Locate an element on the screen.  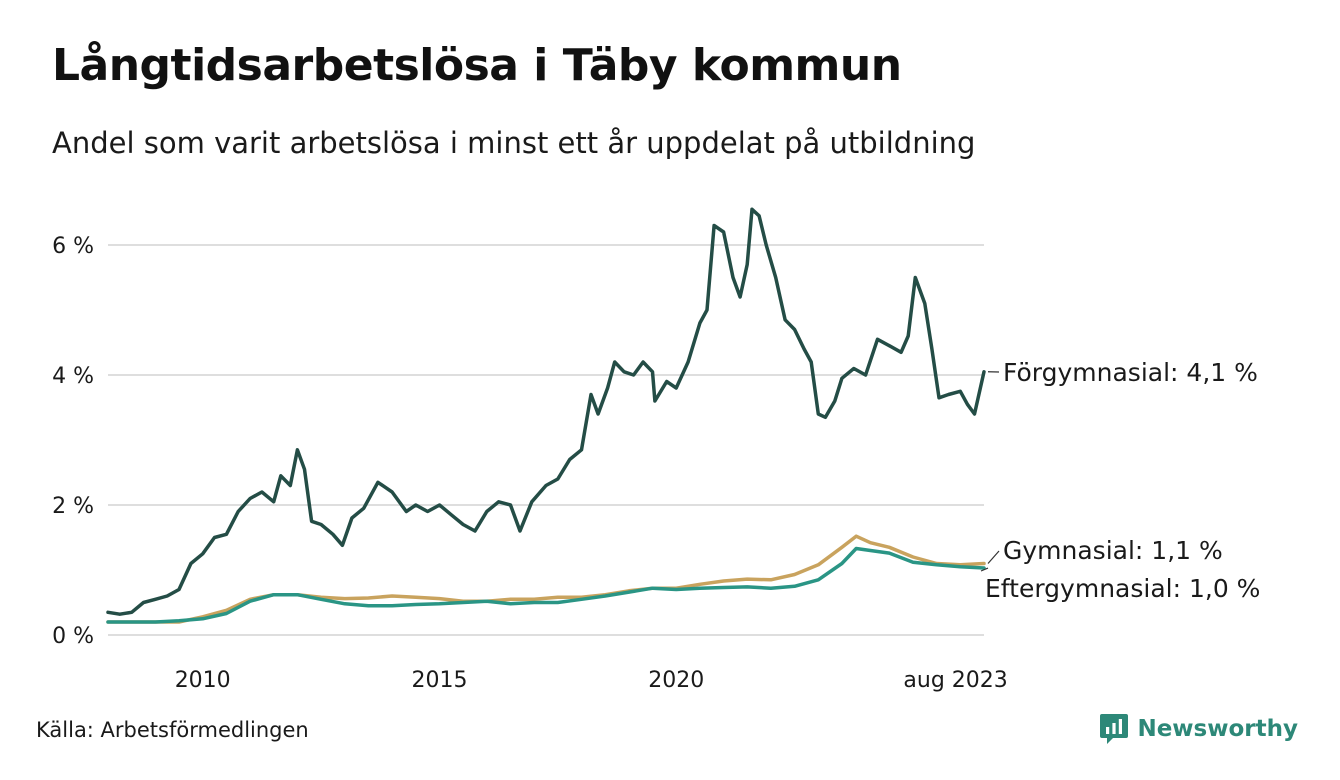
chart-title: Långtidsarbetslösa i Täby kommun is located at coordinates (477, 65).